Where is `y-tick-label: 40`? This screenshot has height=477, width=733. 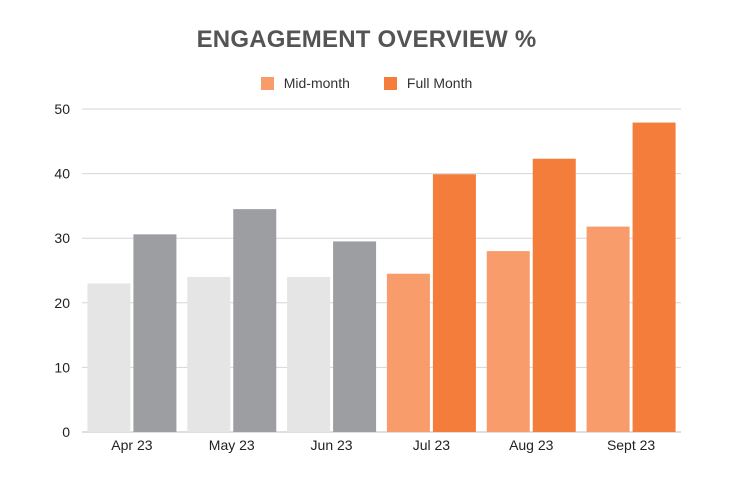 y-tick-label: 40 is located at coordinates (62, 174).